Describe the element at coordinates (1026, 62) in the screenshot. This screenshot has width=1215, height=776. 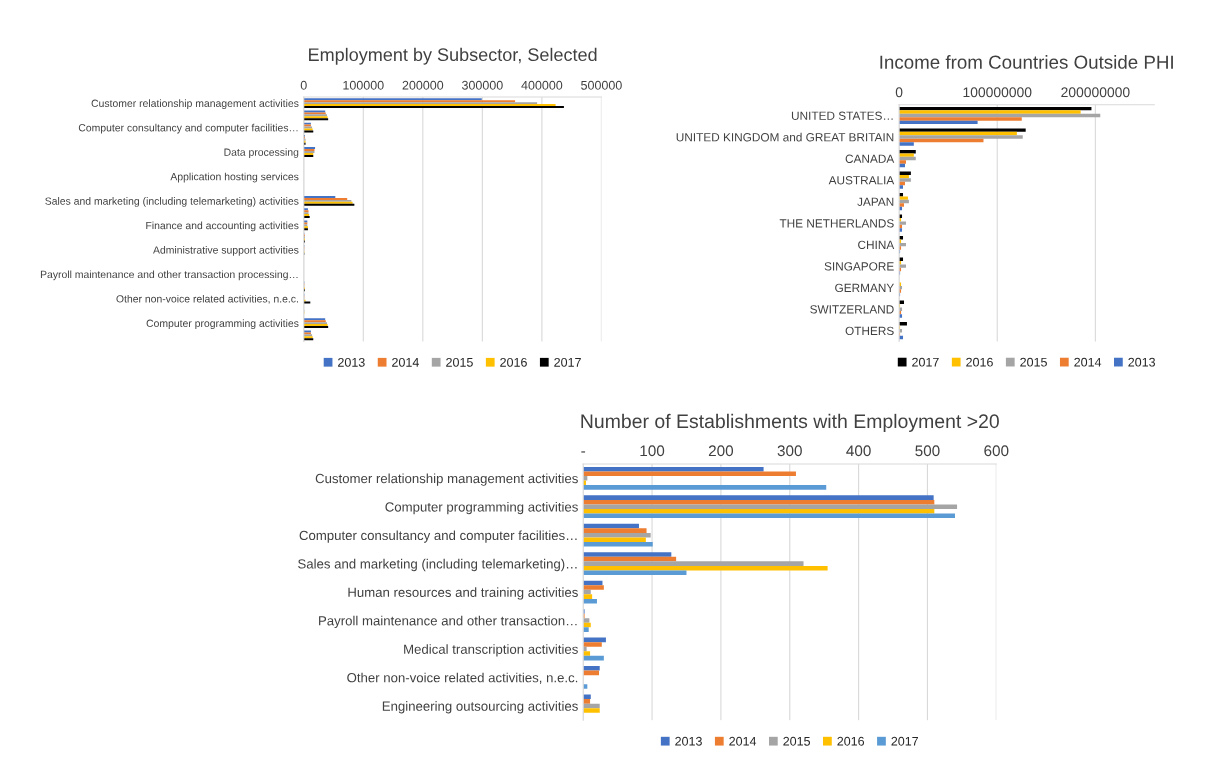
I see `chart-title: Income from Countries Outside PHI` at that location.